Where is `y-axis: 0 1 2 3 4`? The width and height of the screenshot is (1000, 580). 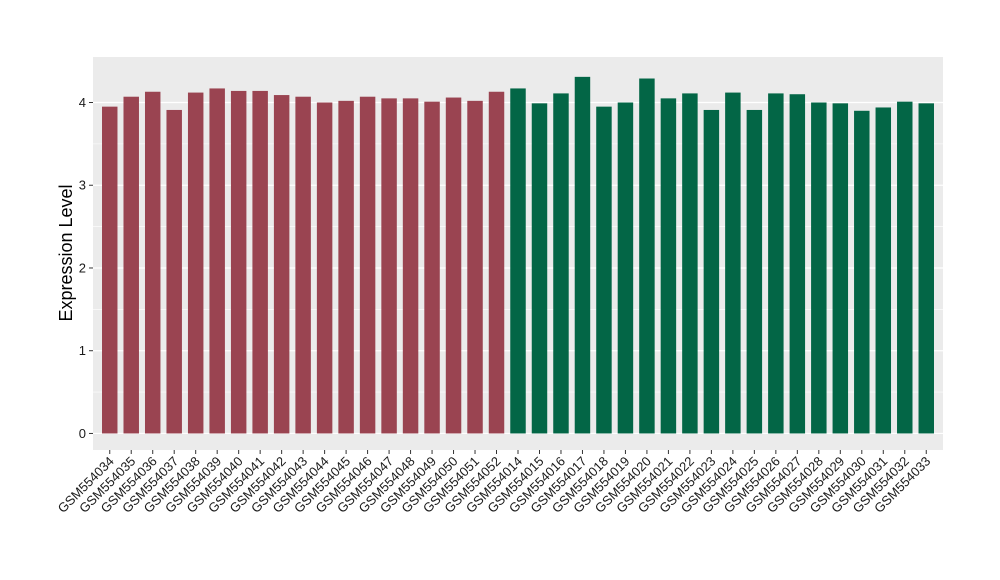 y-axis: 0 1 2 3 4 is located at coordinates (86, 268).